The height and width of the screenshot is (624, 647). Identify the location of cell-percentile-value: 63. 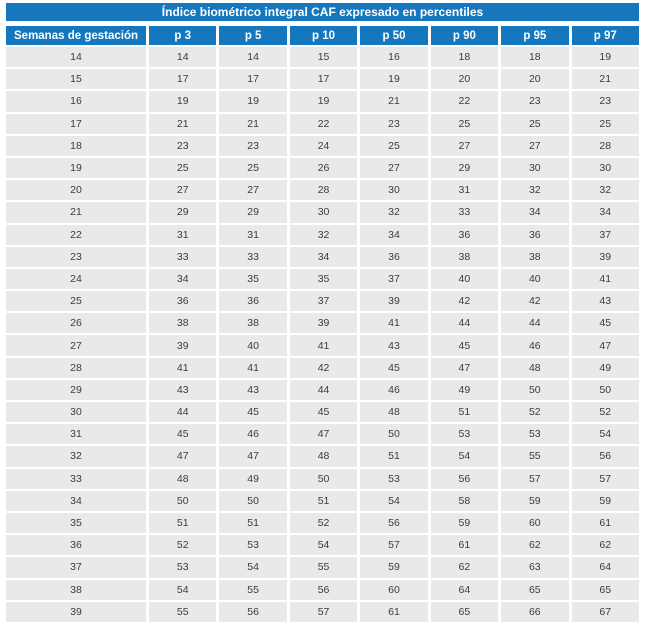
(535, 567).